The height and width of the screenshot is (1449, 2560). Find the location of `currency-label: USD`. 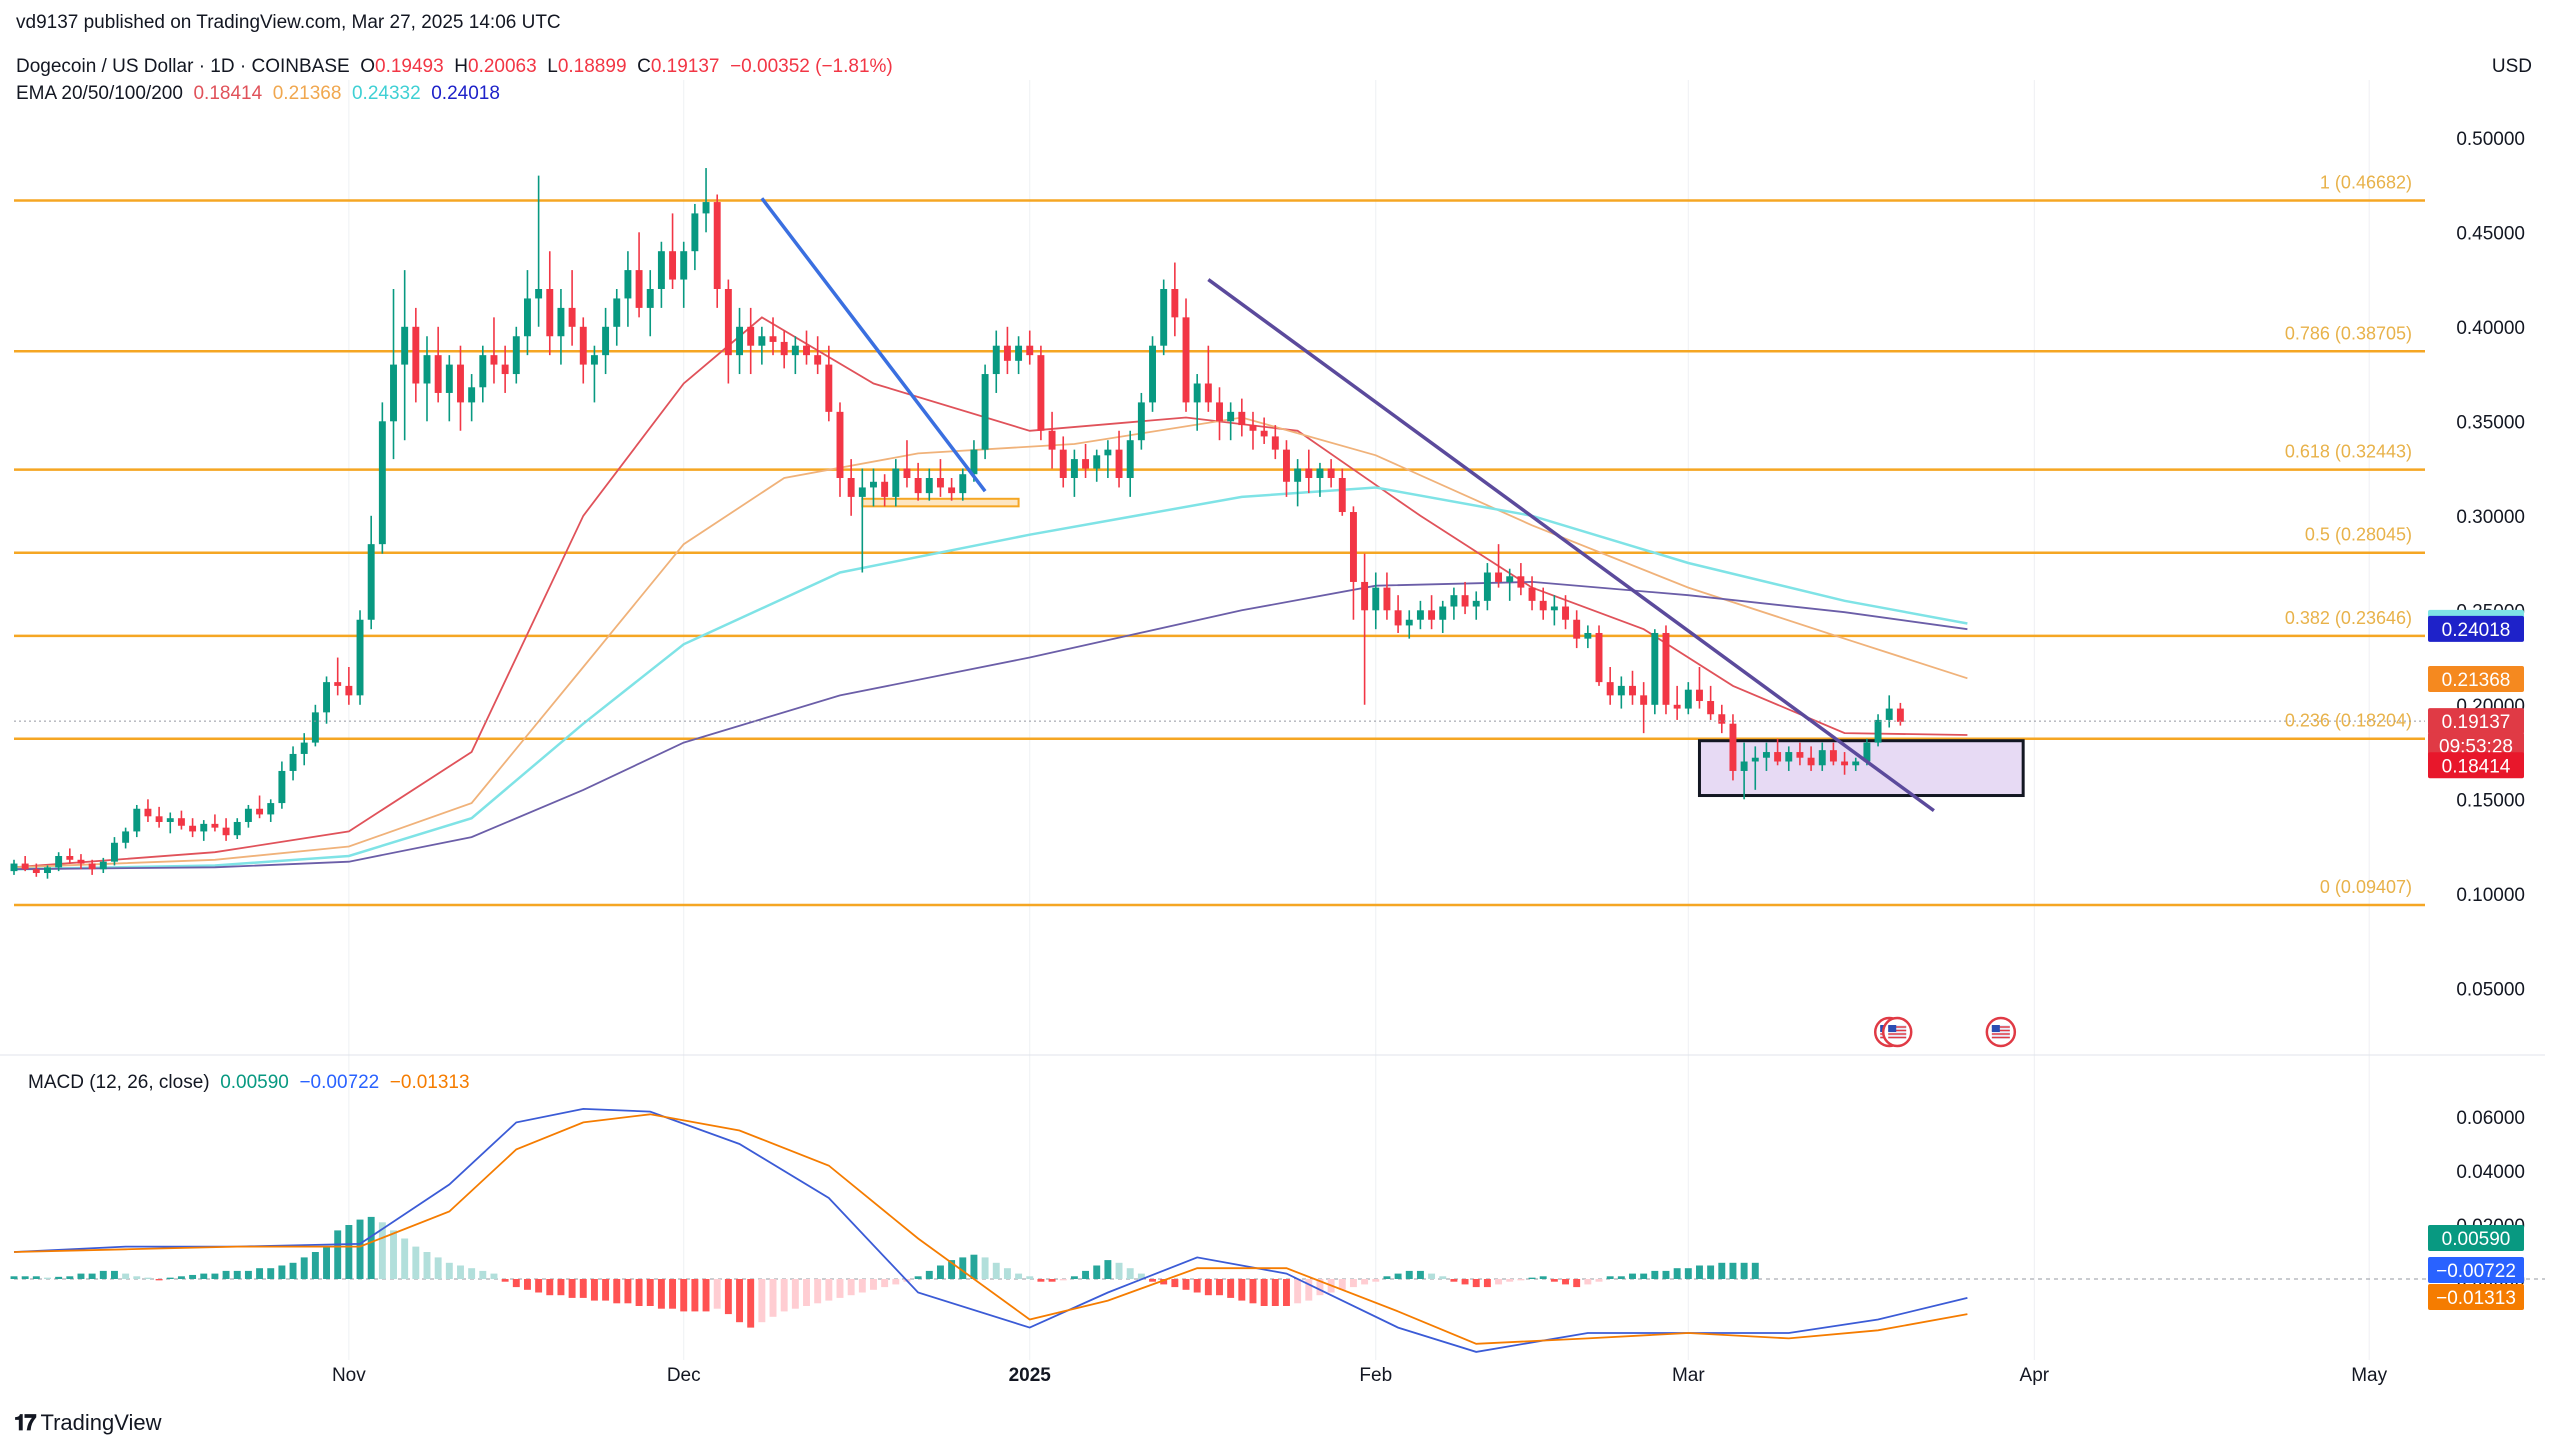

currency-label: USD is located at coordinates (2511, 66).